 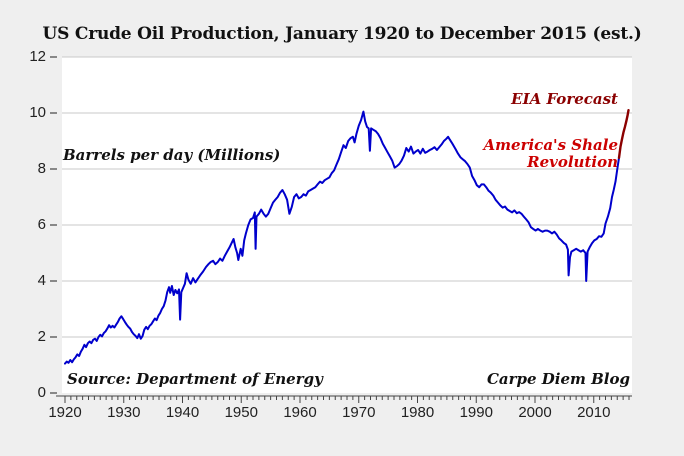 I want to click on y-tick-label-10: 10, so click(x=37, y=112).